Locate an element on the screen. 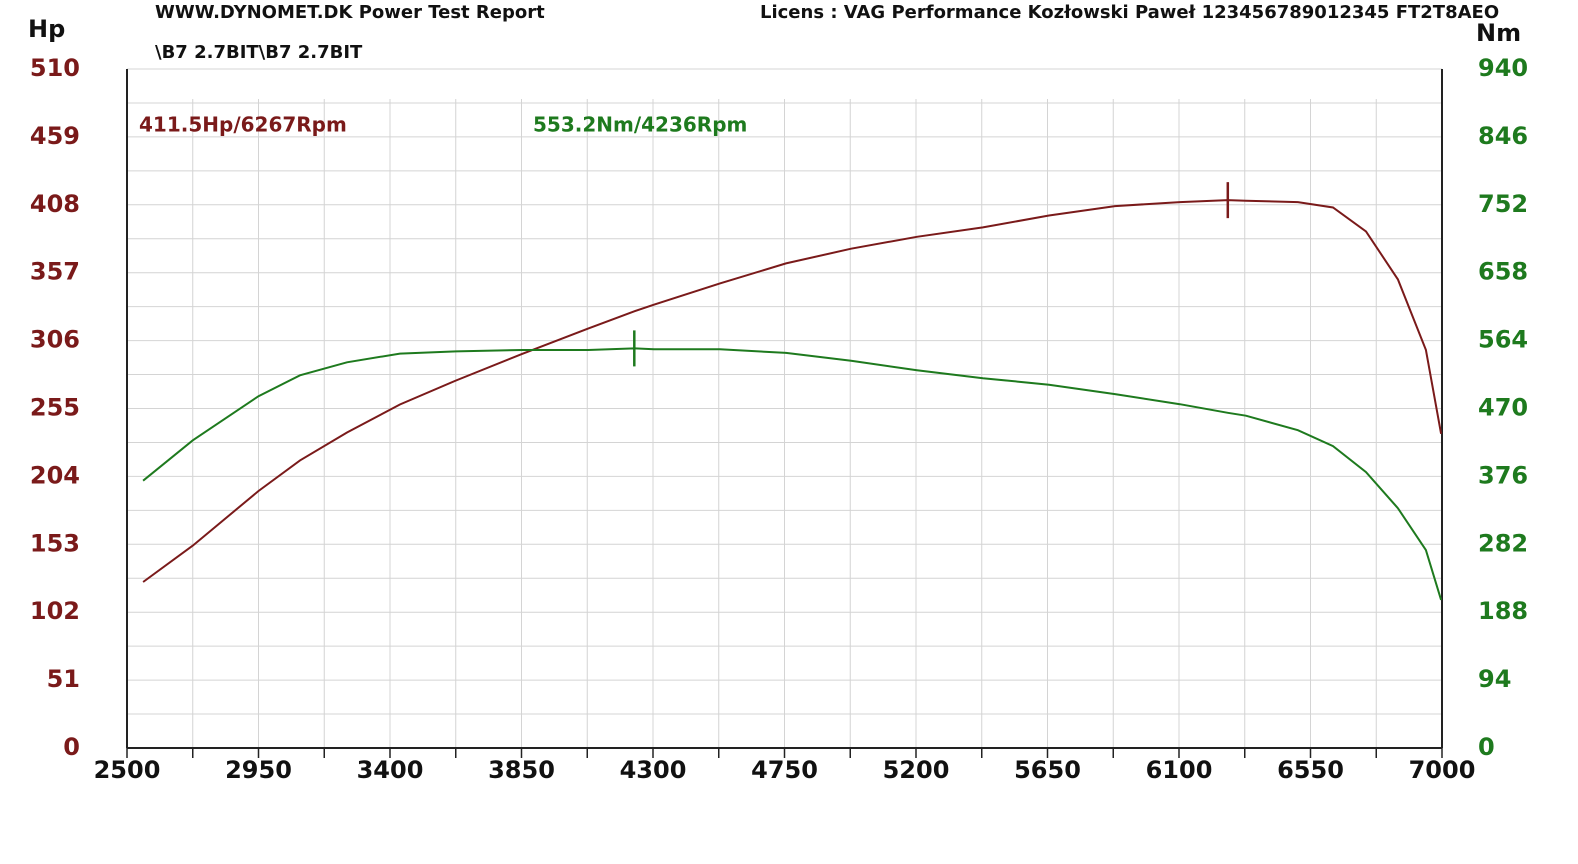  peak-annotation: 411.5Hp/6267Rpm is located at coordinates (243, 125).